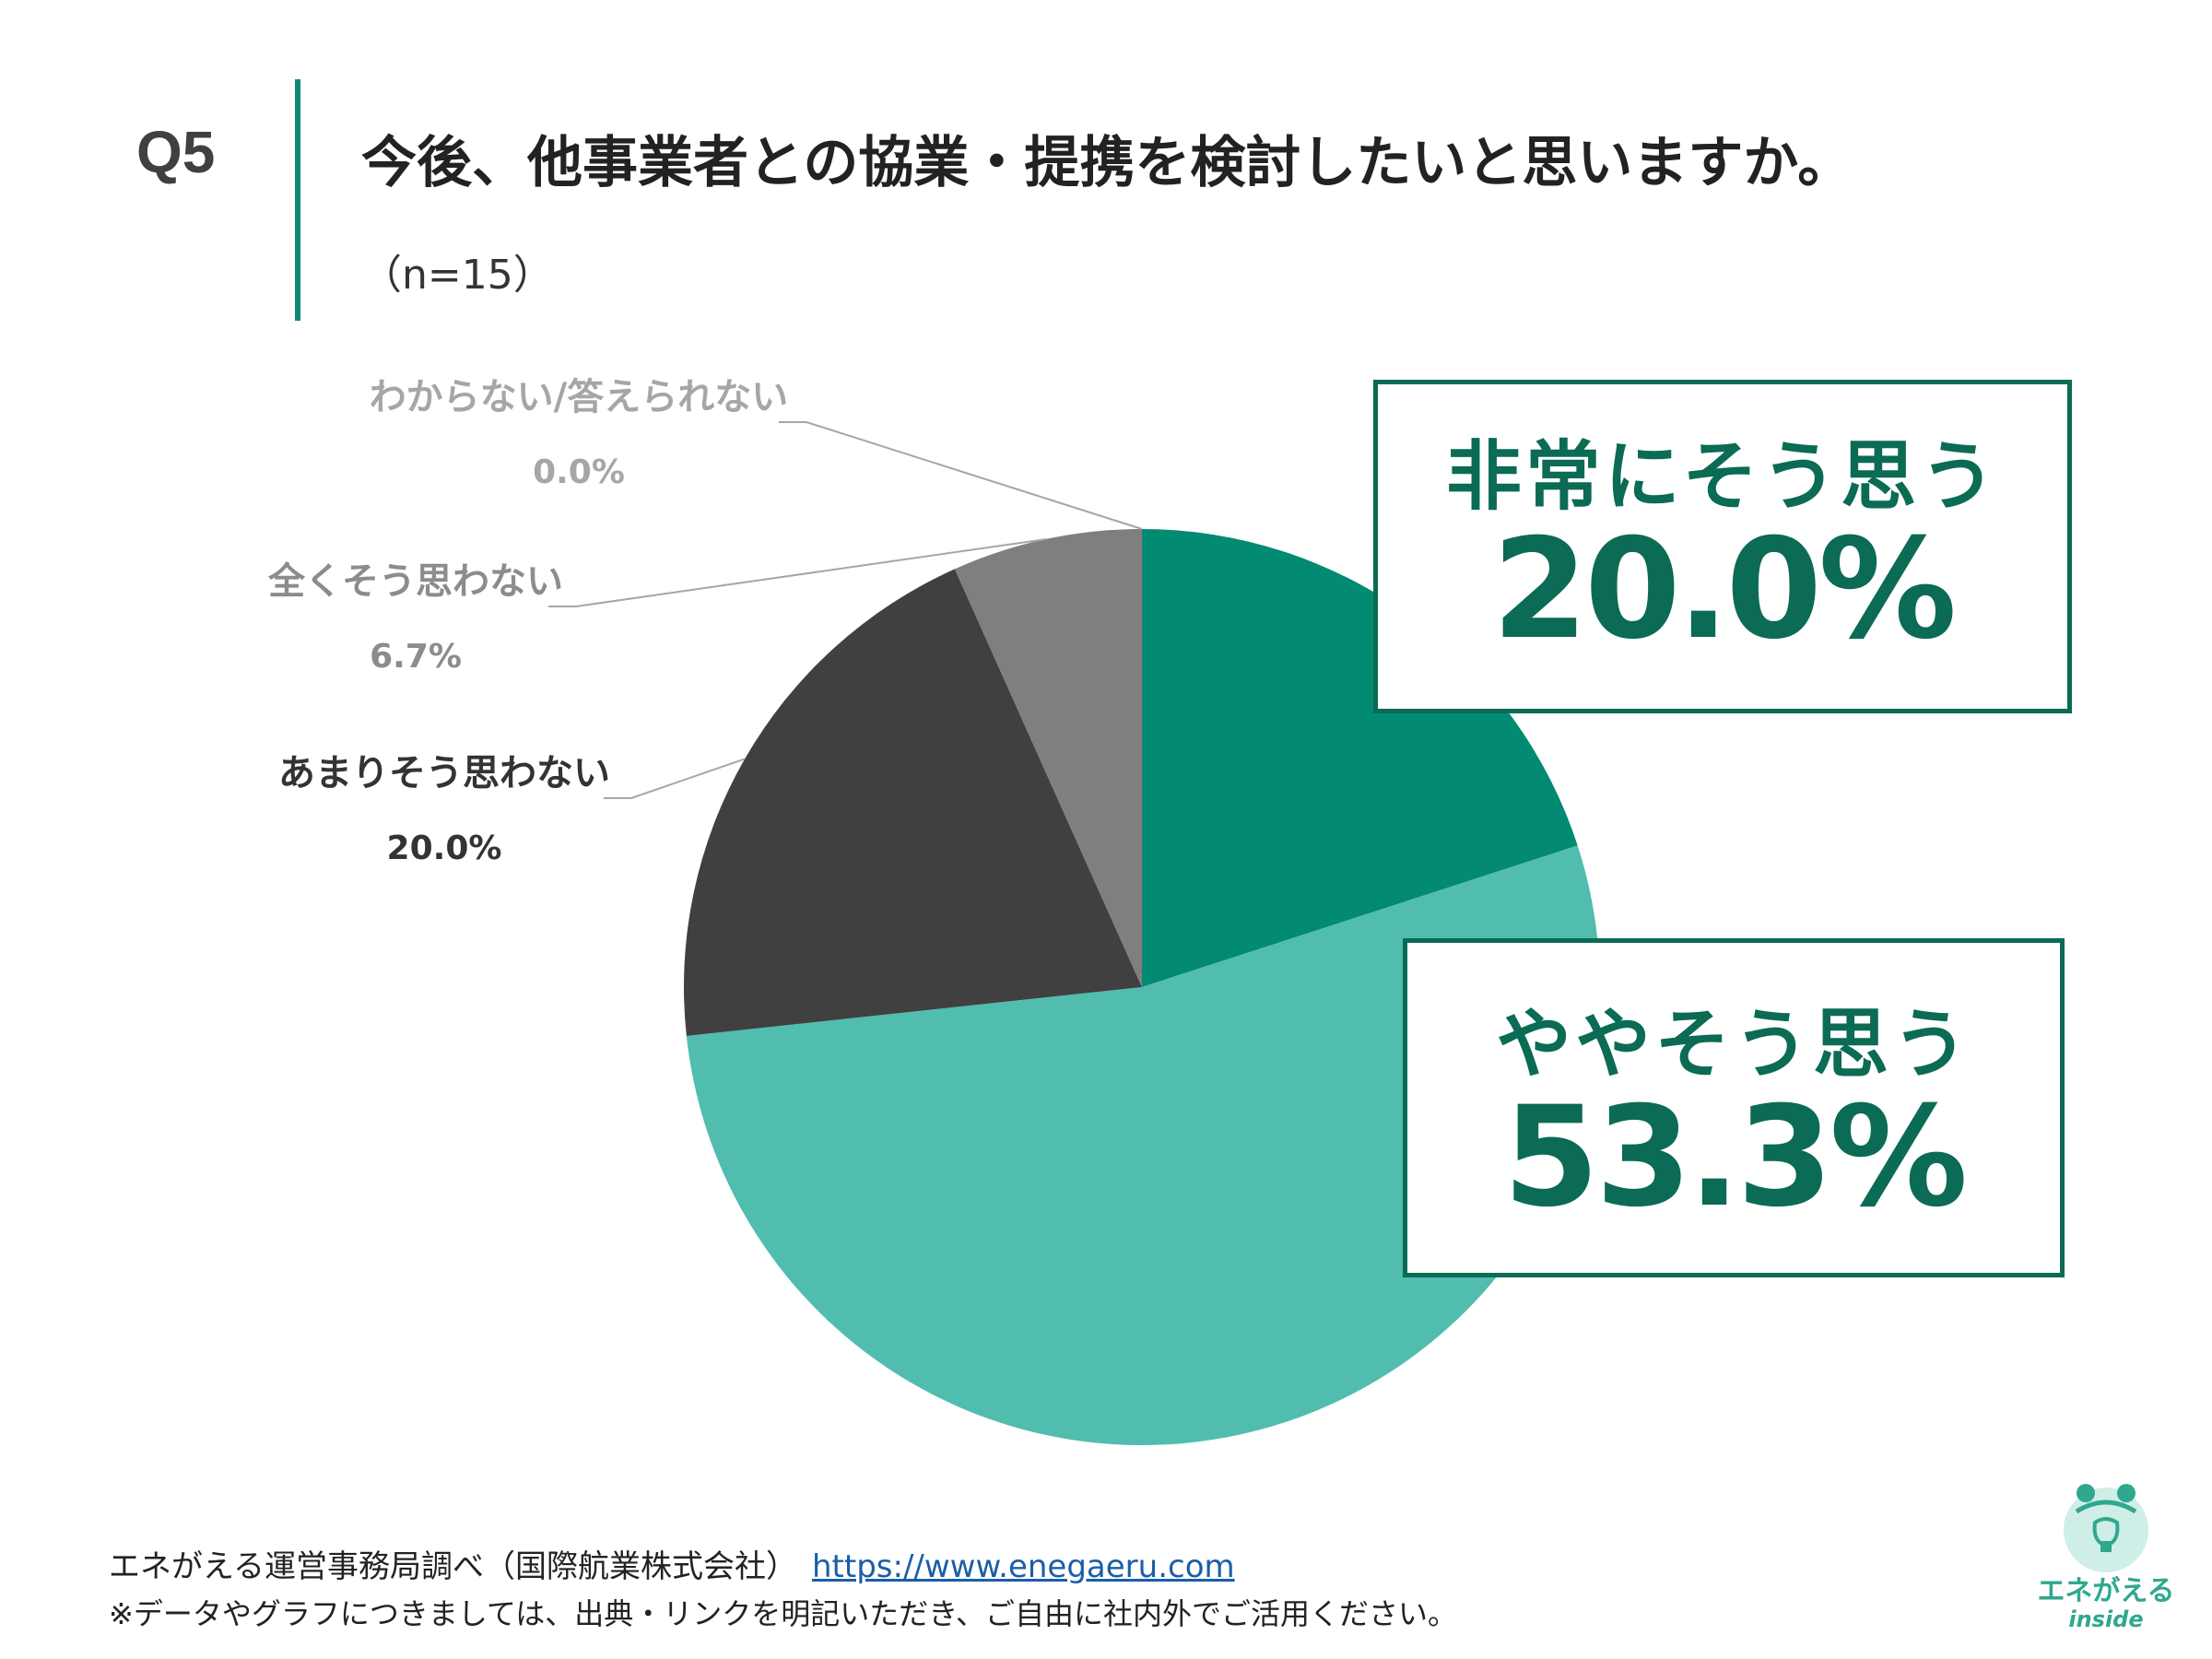 The width and height of the screenshot is (2212, 1659). Describe the element at coordinates (579, 397) in the screenshot. I see `slice-label: わからない/答えられない` at that location.